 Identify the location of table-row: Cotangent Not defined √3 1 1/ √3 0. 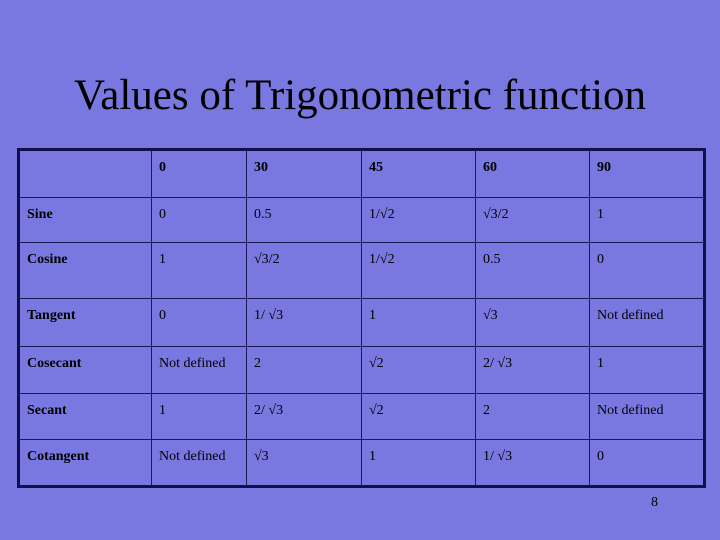
(361, 463).